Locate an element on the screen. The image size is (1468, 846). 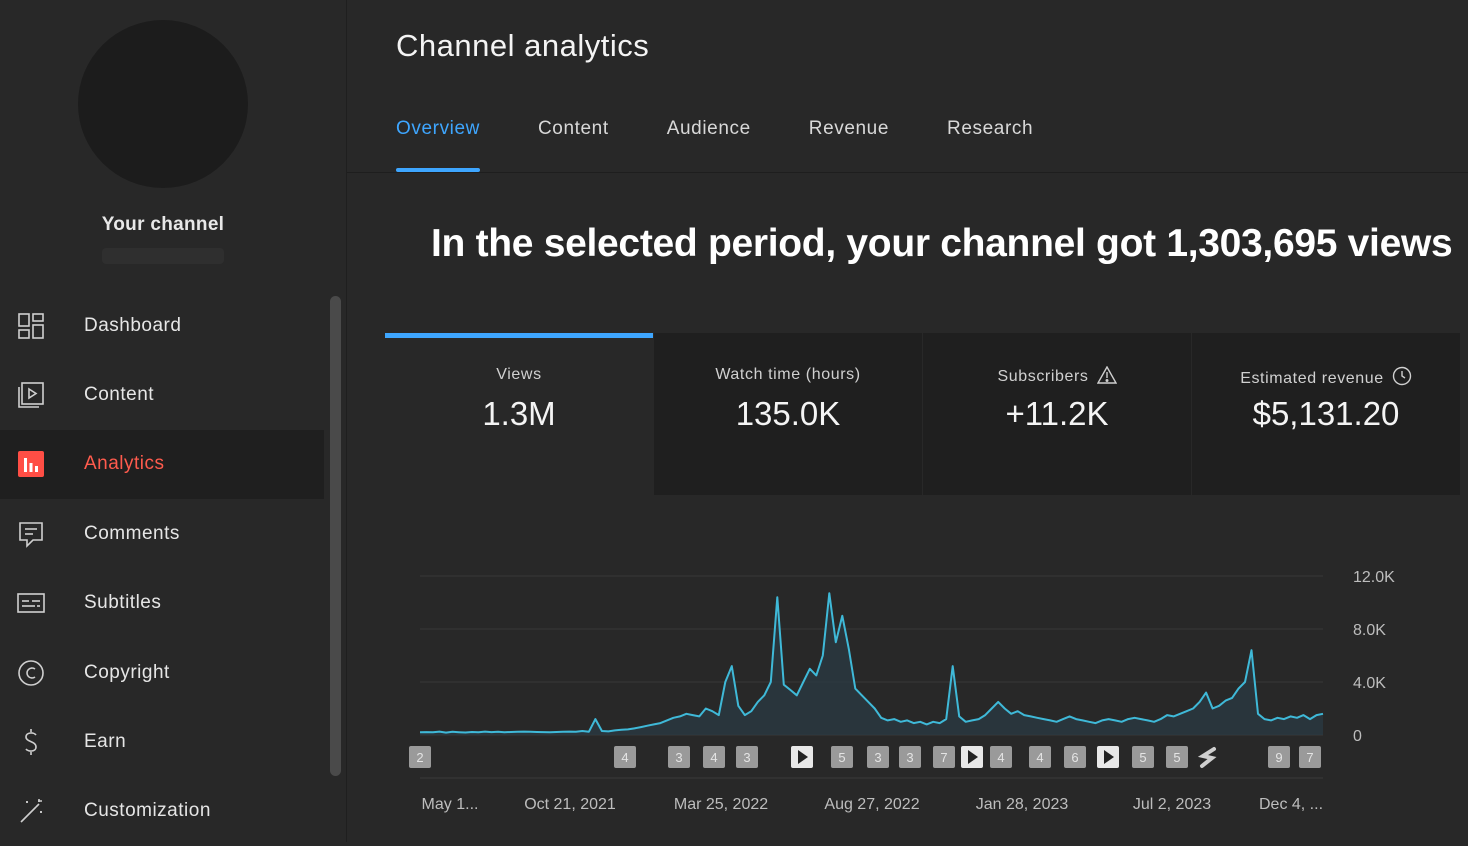
metric-value: +11.2K is located at coordinates (1057, 413).